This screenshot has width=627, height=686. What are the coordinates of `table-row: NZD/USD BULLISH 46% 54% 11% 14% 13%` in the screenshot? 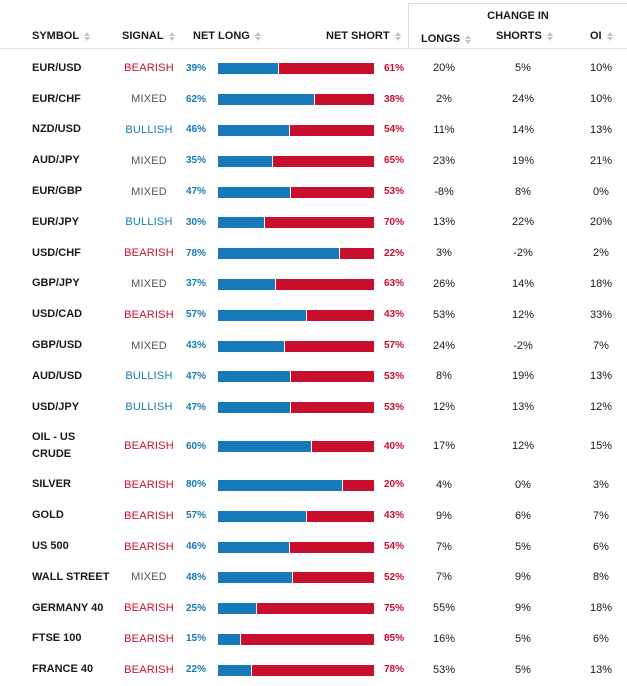 It's located at (313, 130).